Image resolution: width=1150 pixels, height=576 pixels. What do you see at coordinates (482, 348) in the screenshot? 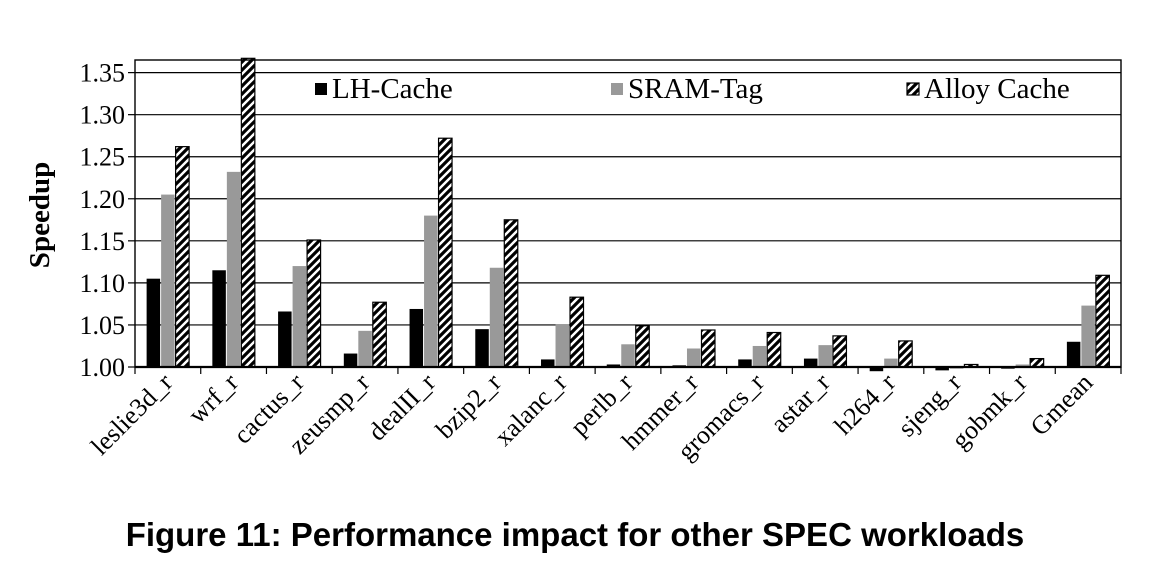
I see `bar-lh-cache-bzip2-r` at bounding box center [482, 348].